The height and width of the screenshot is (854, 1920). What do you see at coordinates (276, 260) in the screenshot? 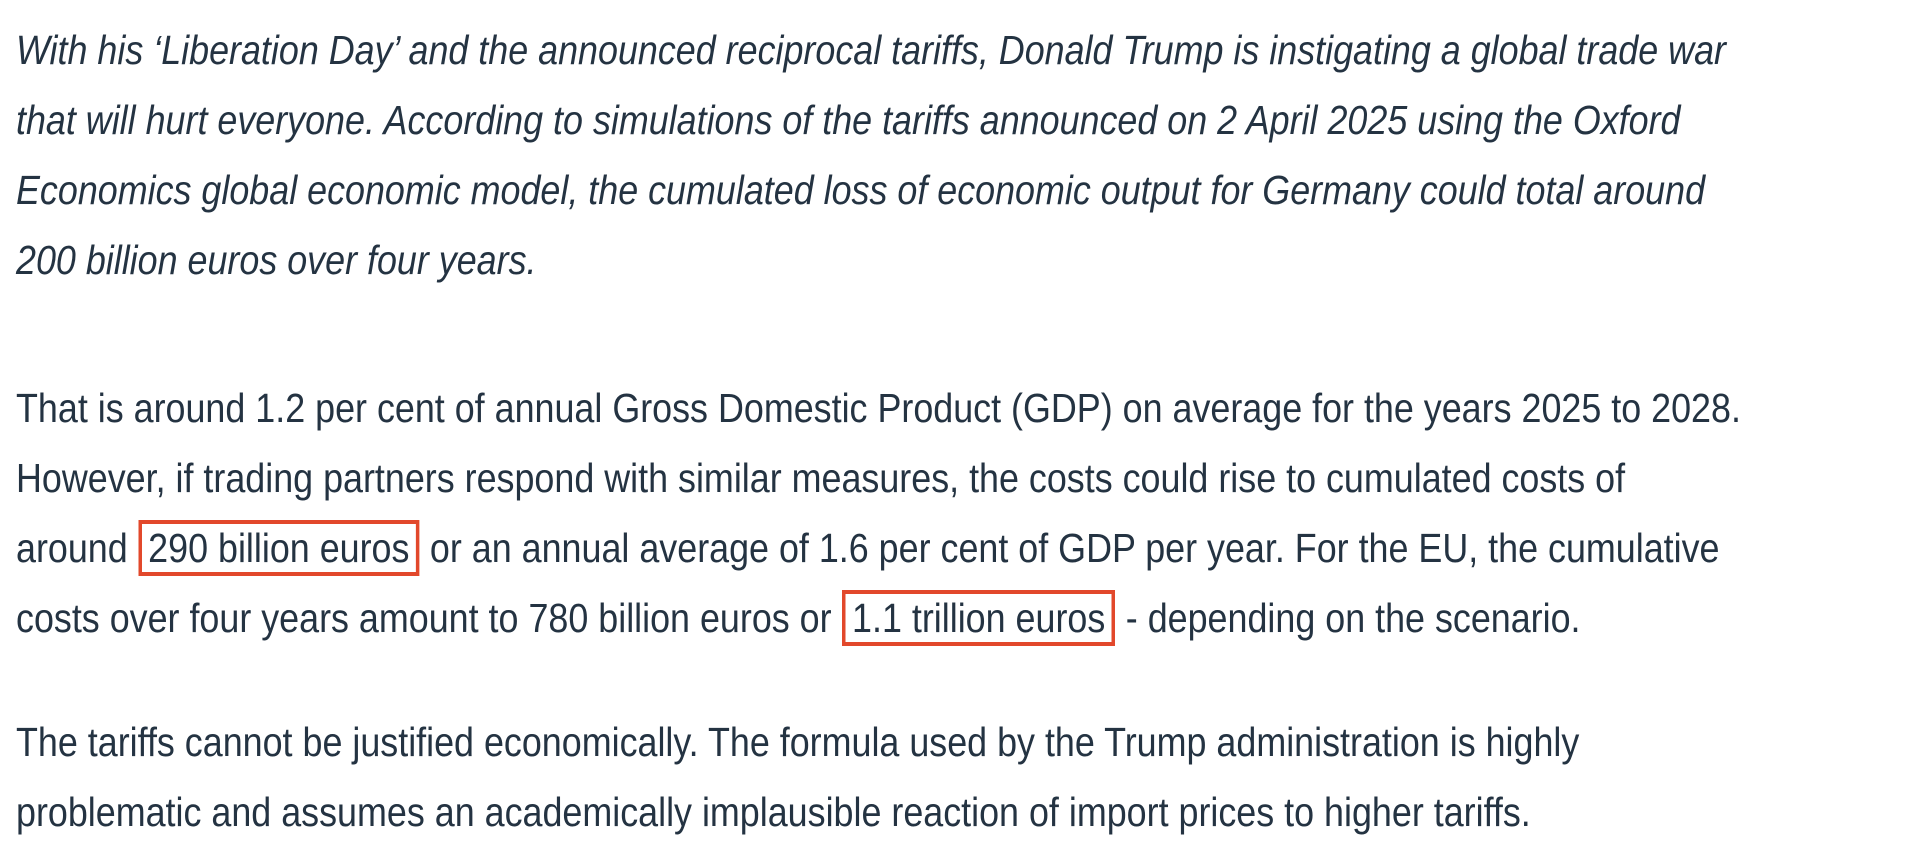
I see `text-segment: 200 billion euros over four years.` at bounding box center [276, 260].